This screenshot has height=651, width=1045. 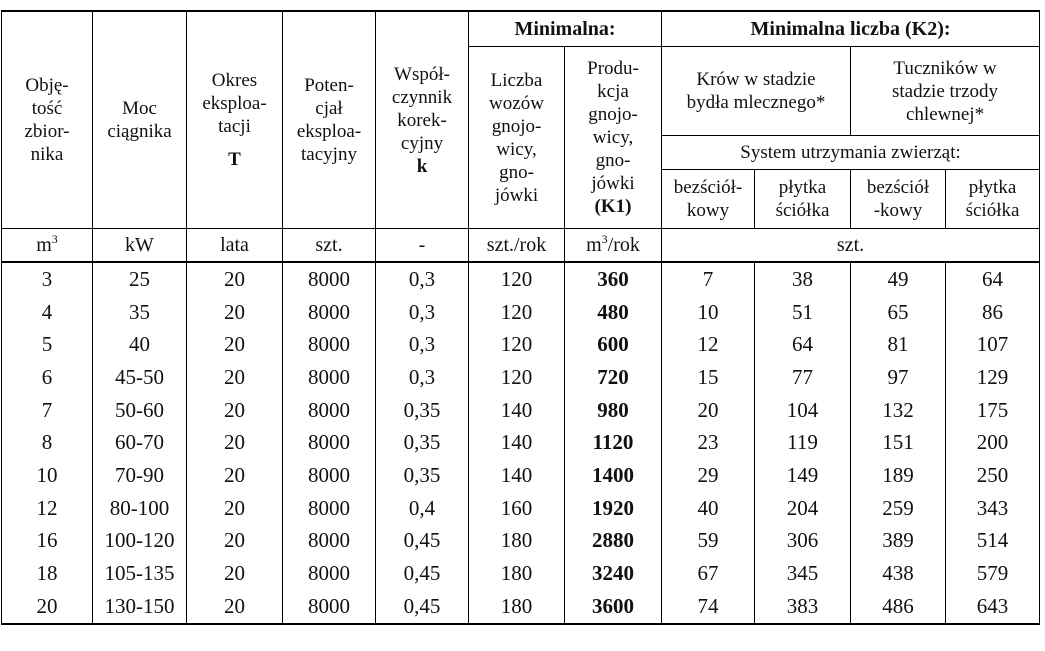 I want to click on cell-power: 80-100, so click(x=139, y=508).